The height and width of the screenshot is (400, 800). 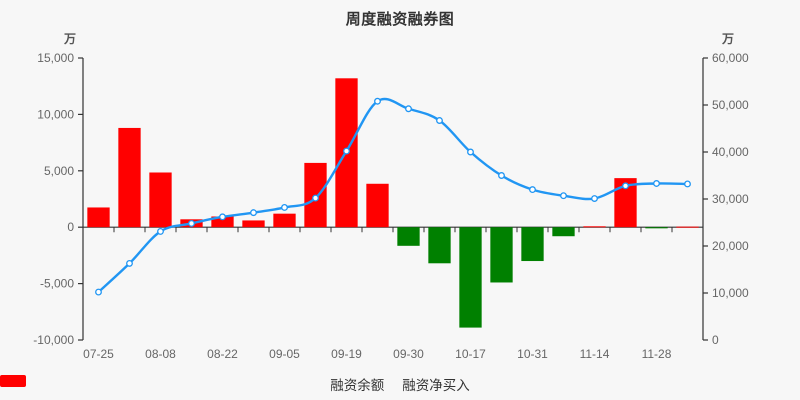 I want to click on right-axis-tick-label: 20,000, so click(x=730, y=246).